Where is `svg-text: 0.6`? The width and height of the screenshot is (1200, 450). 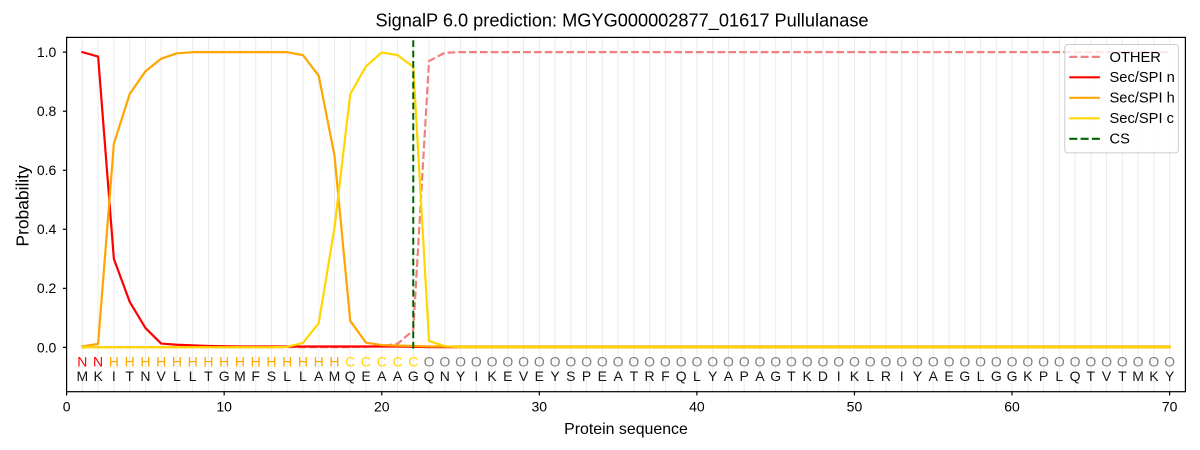
svg-text: 0.6 is located at coordinates (47, 170).